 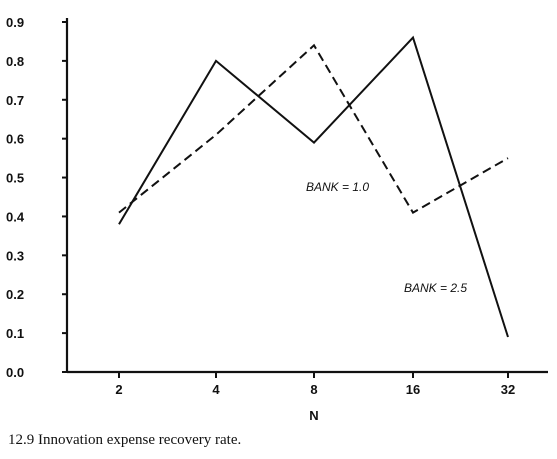 I want to click on series-label-bank-1: BANK = 1.0, so click(x=337, y=187).